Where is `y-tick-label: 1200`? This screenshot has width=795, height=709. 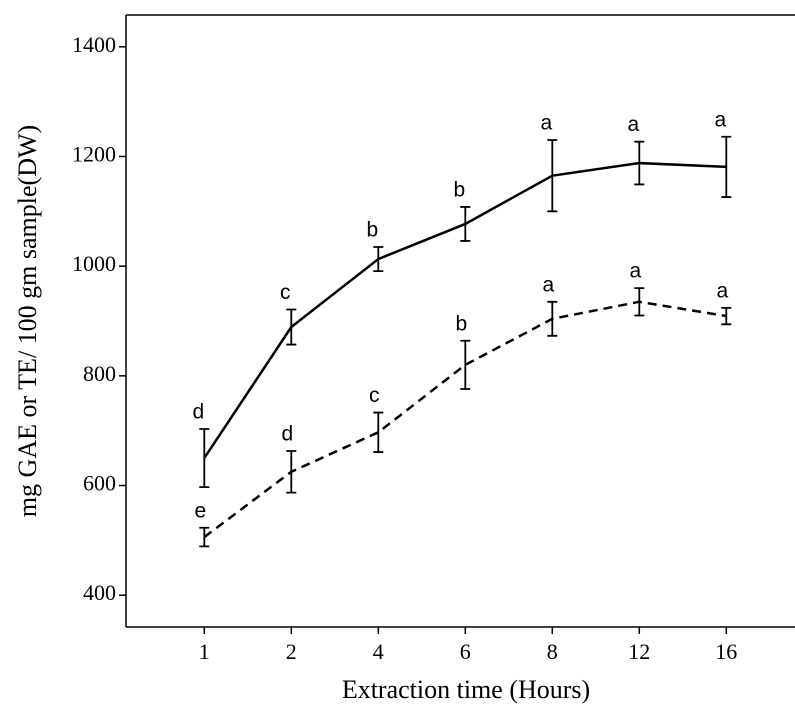
y-tick-label: 1200 is located at coordinates (94, 154).